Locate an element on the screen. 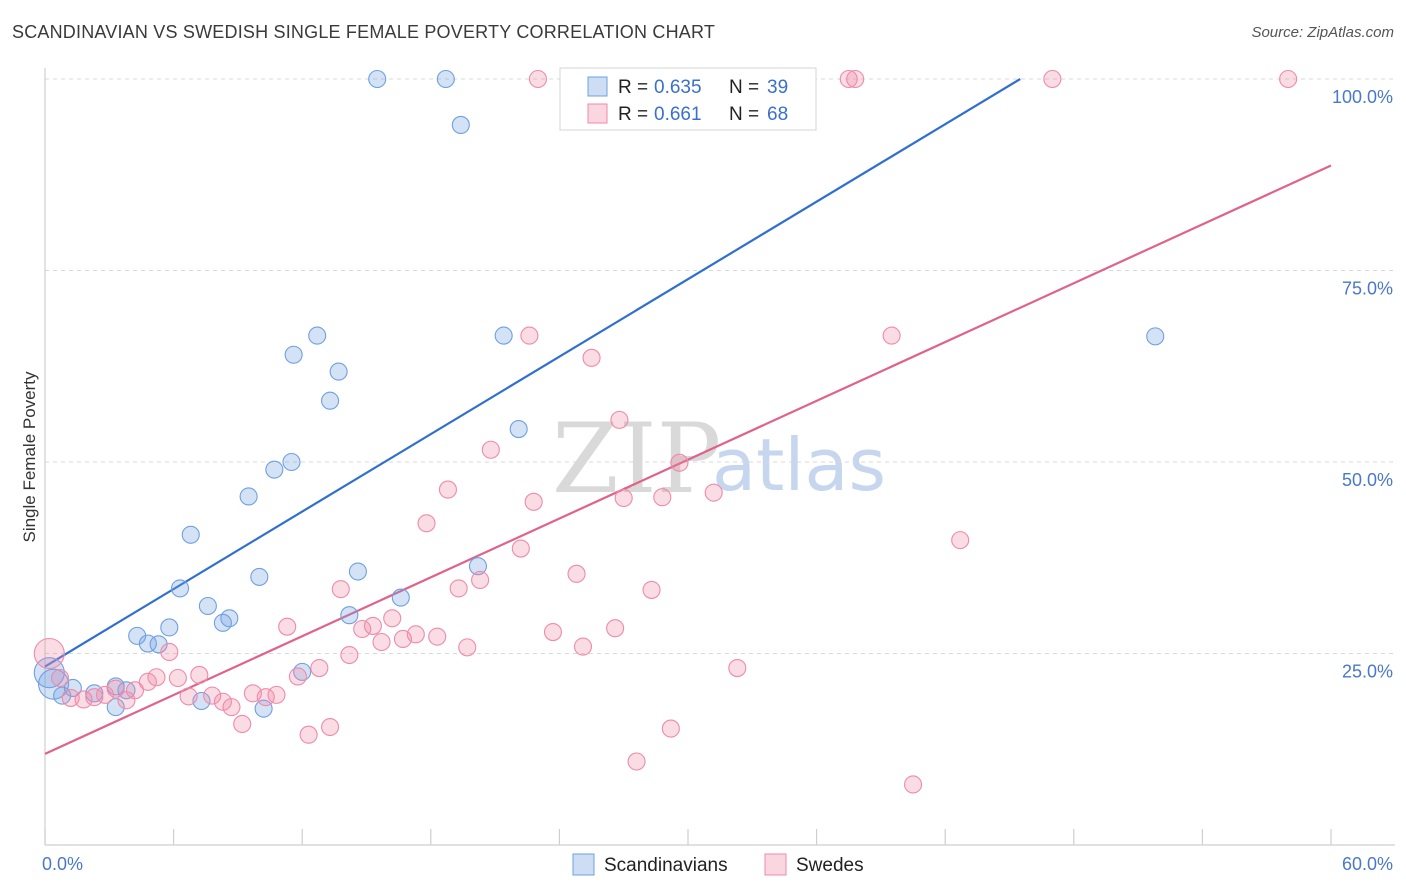 This screenshot has height=892, width=1406. y-axis-label: Single Female Poverty is located at coordinates (29, 457).